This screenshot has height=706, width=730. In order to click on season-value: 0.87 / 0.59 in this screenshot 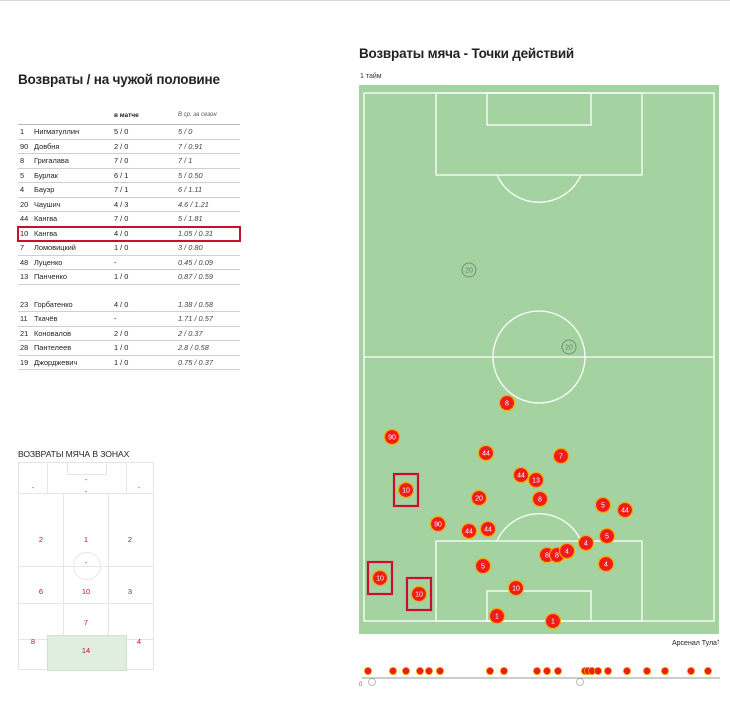, I will do `click(195, 276)`.